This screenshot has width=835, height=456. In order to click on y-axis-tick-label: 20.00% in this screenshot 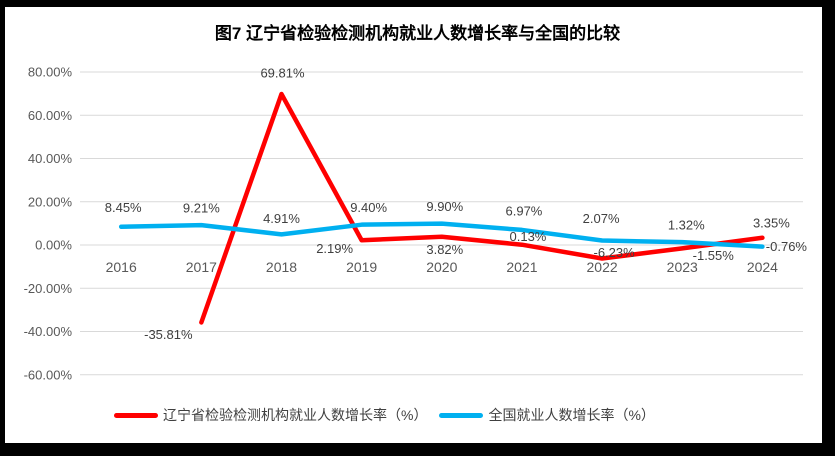, I will do `click(50, 201)`.